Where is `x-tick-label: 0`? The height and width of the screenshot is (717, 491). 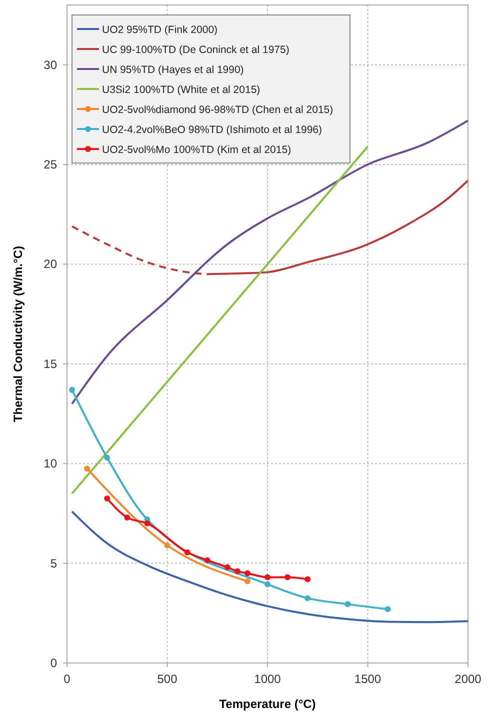
x-tick-label: 0 is located at coordinates (67, 679).